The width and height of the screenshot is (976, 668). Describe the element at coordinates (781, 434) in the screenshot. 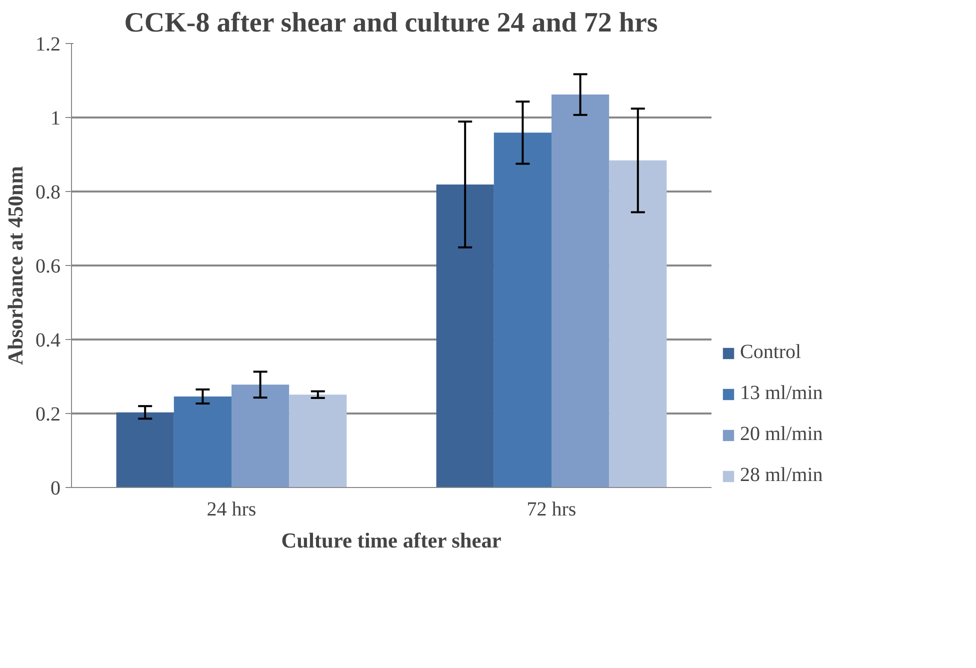

I see `legend-label: 20 ml/min` at that location.